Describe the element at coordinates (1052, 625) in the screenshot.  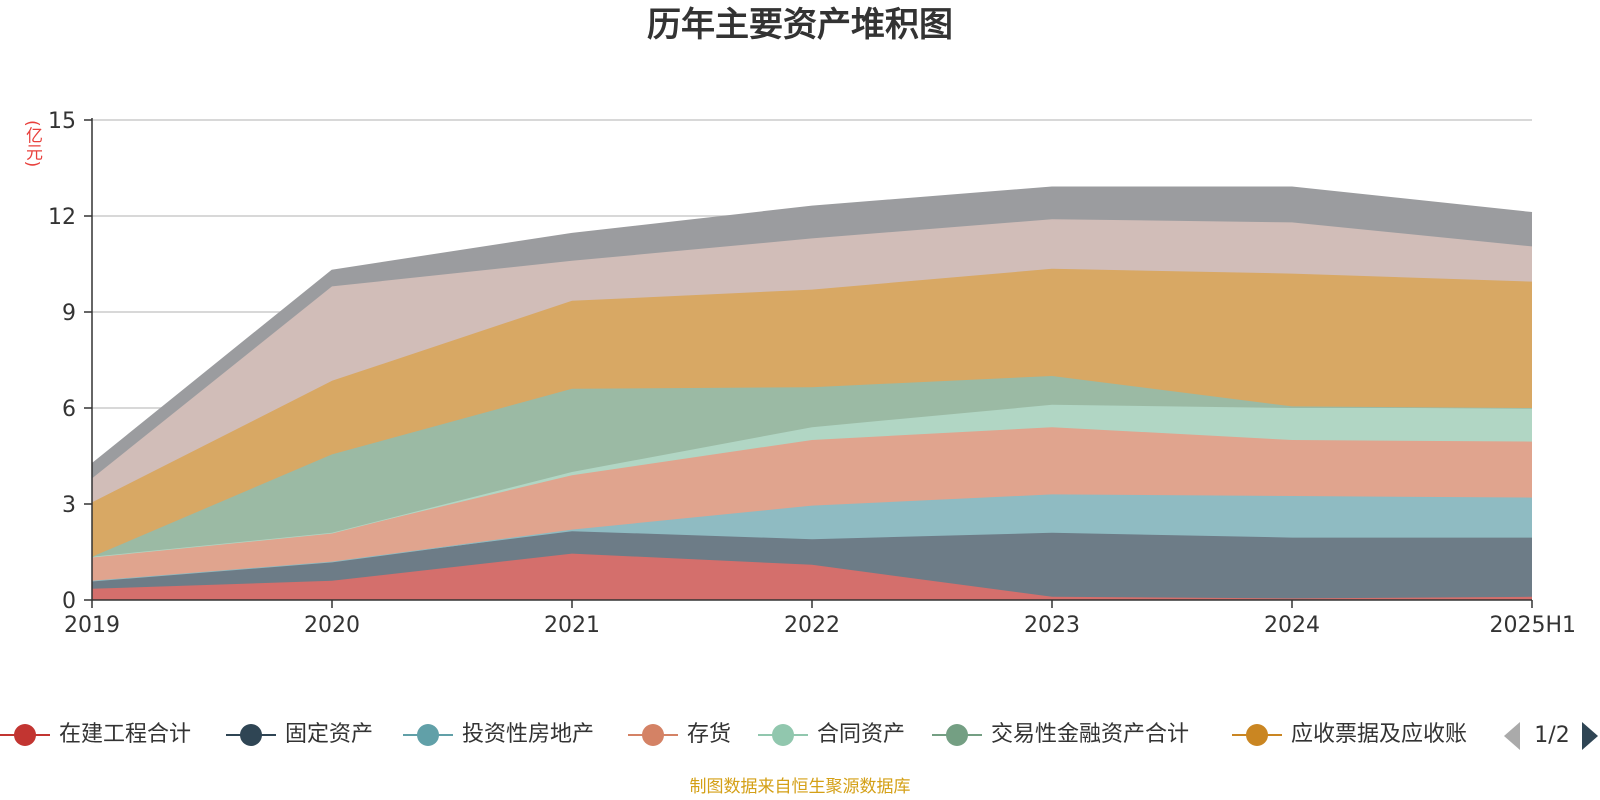
I see `x-tick-label: 2023` at that location.